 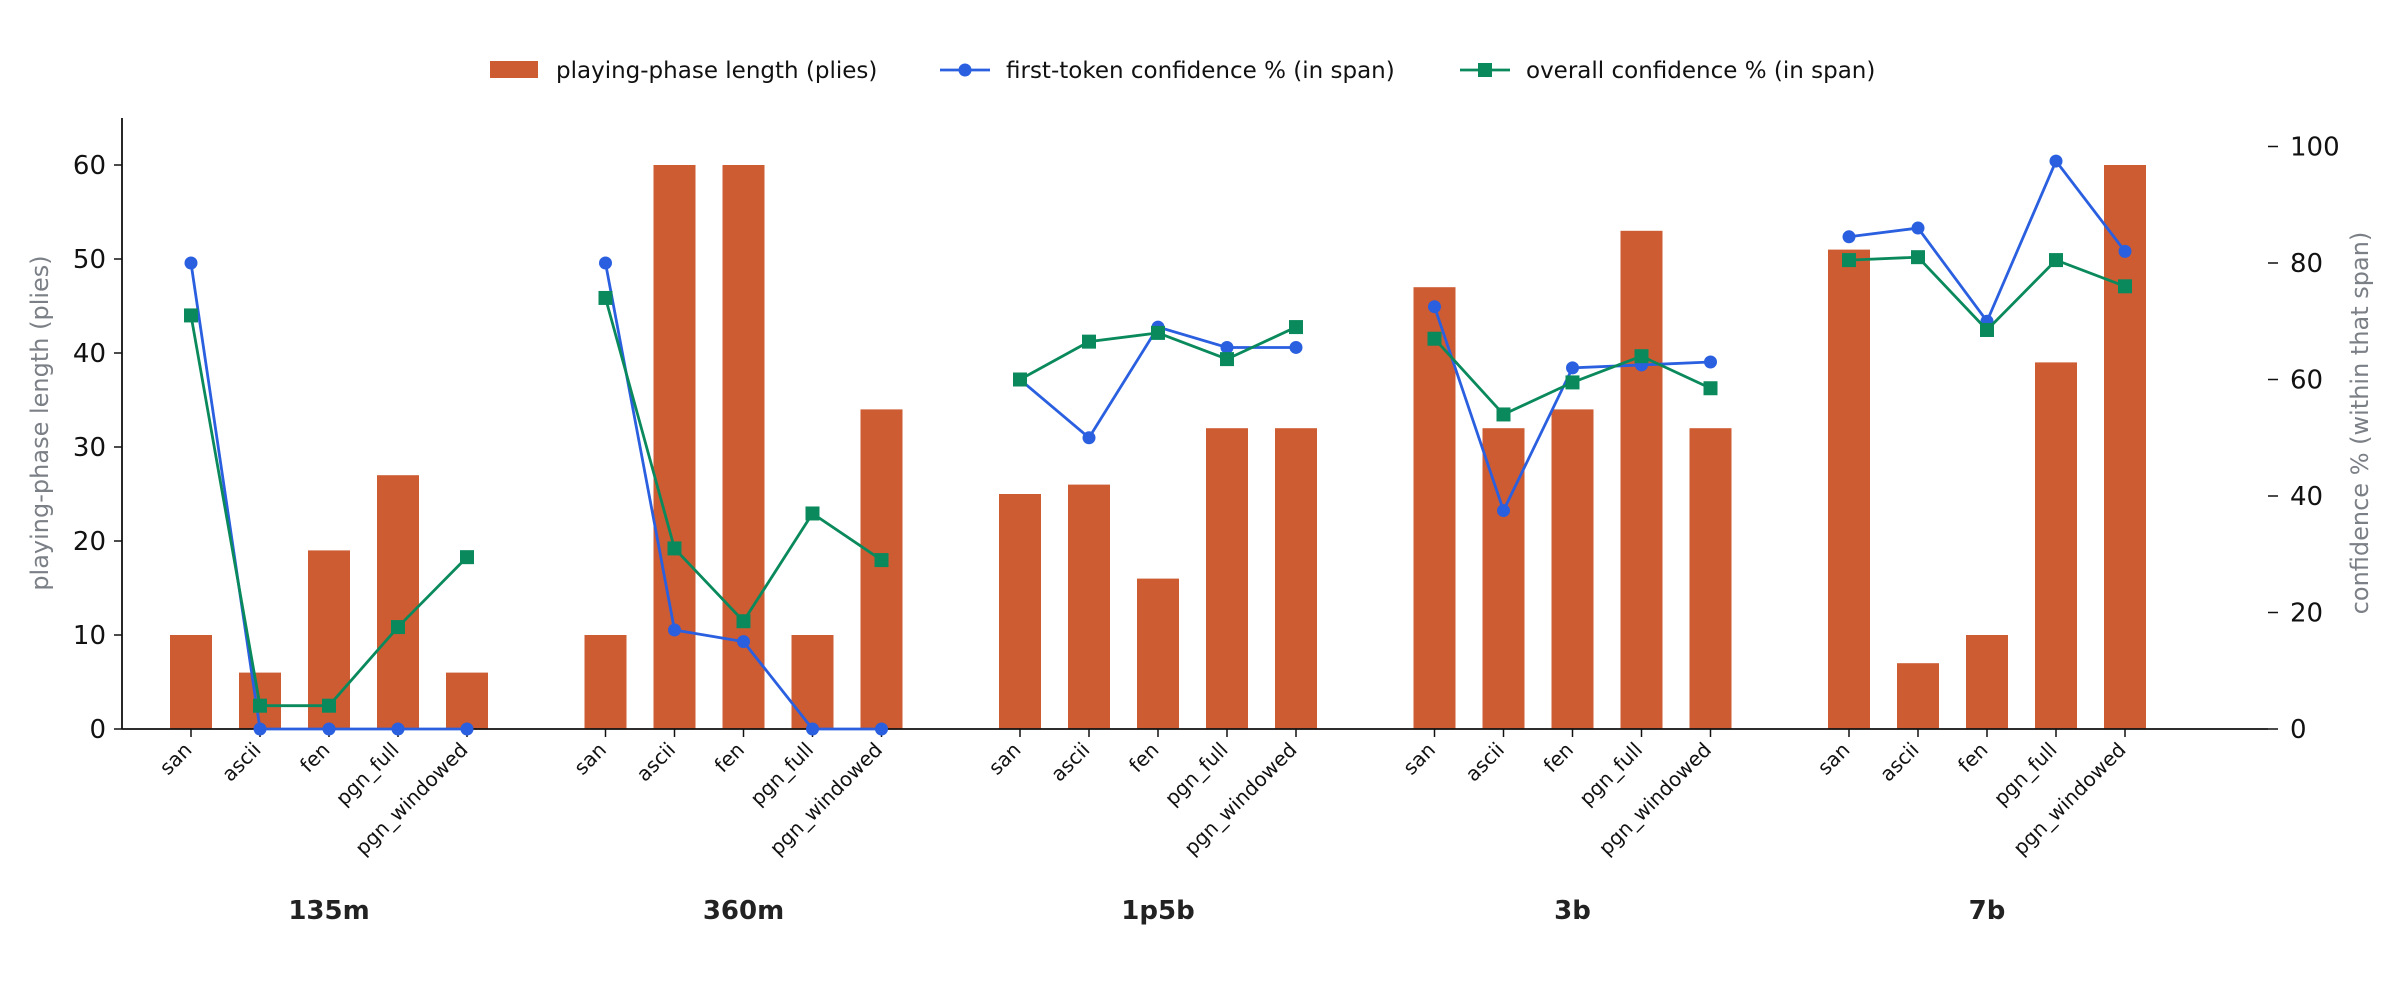 I want to click on point-overall-360m-fen, so click(x=743, y=621).